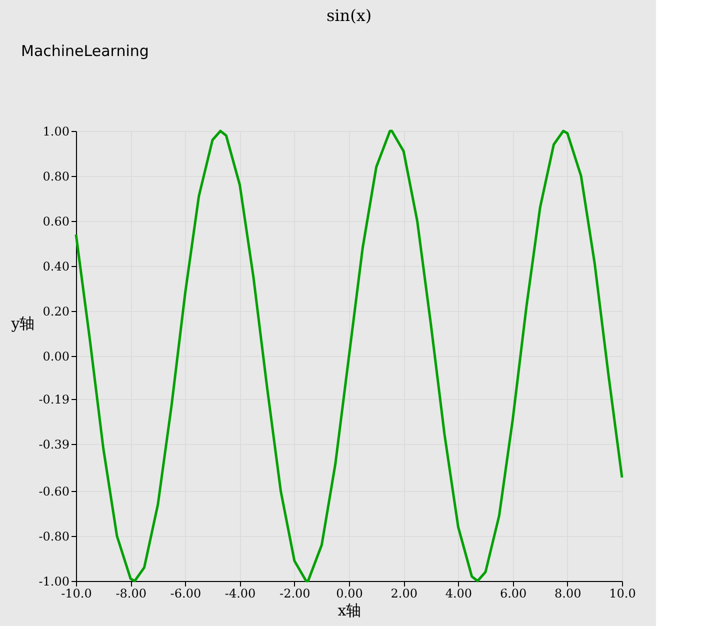 This screenshot has height=629, width=702. What do you see at coordinates (85, 51) in the screenshot?
I see `text: MachineLearning` at bounding box center [85, 51].